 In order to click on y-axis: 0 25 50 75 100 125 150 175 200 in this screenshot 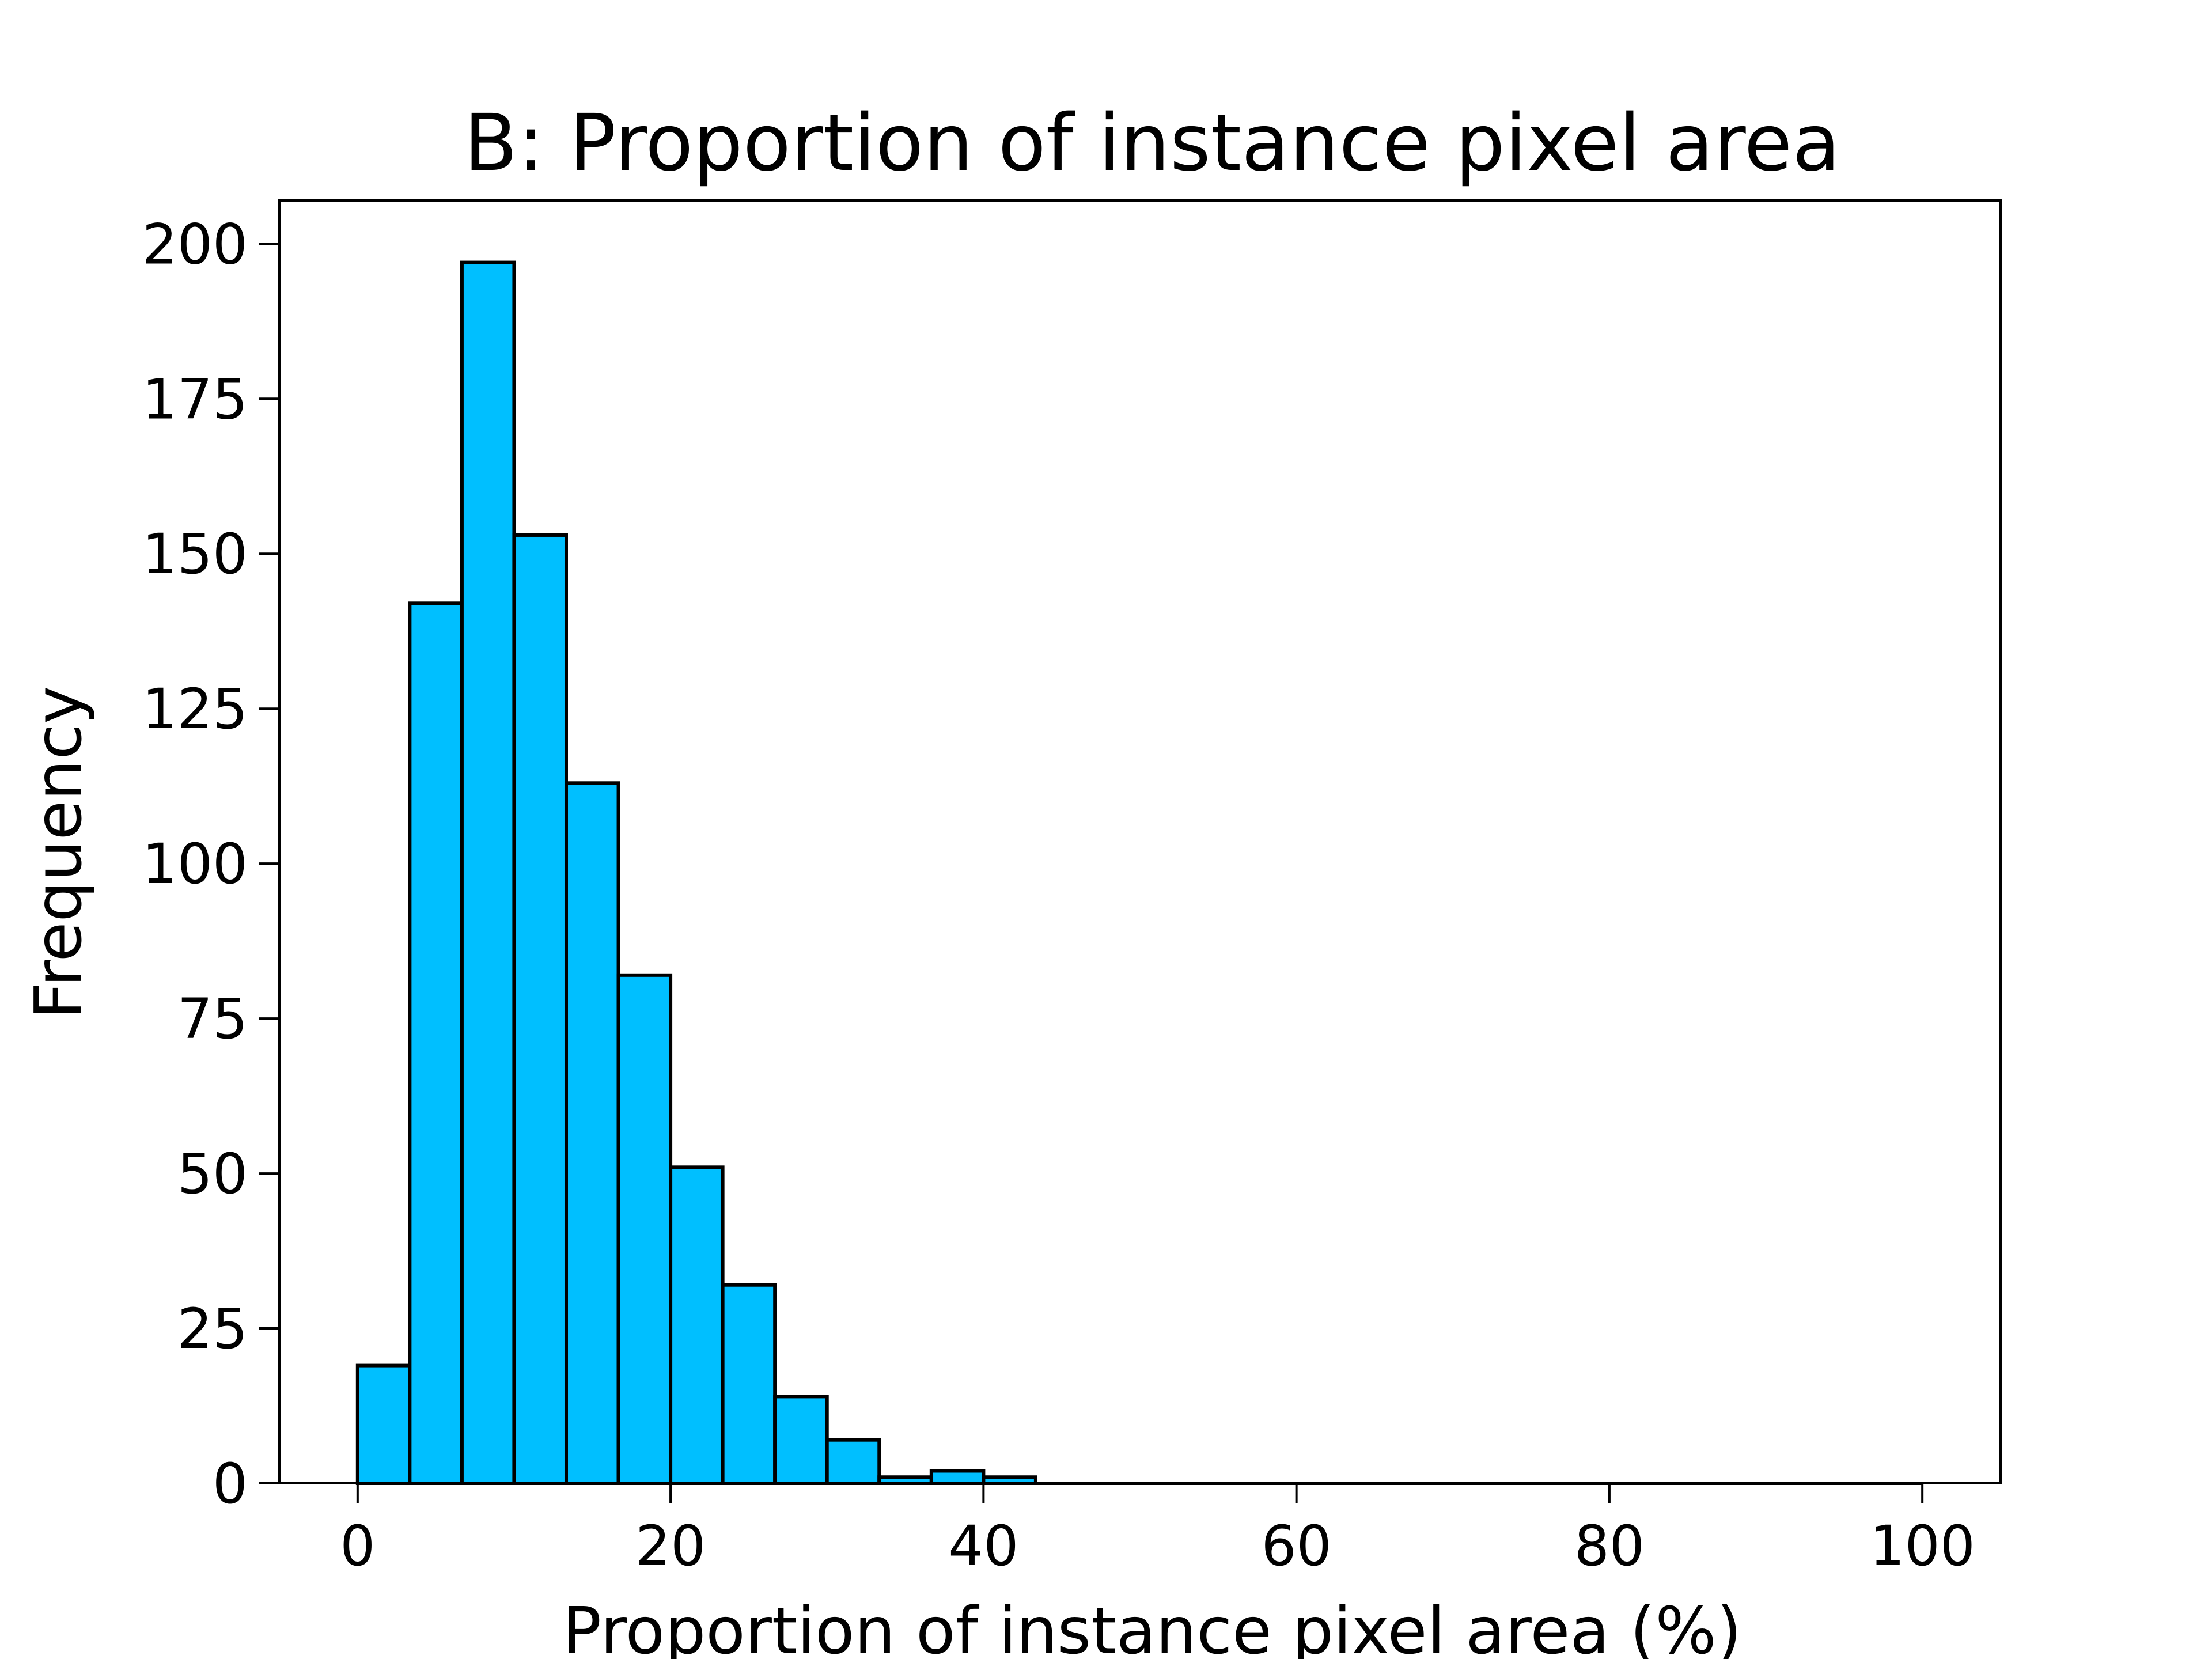, I will do `click(210, 864)`.